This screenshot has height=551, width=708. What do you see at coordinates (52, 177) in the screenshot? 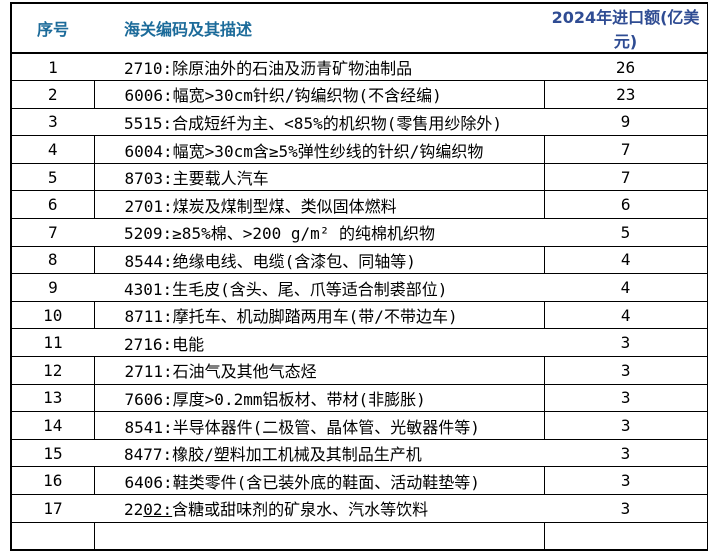
I see `row-number-cell: 5` at bounding box center [52, 177].